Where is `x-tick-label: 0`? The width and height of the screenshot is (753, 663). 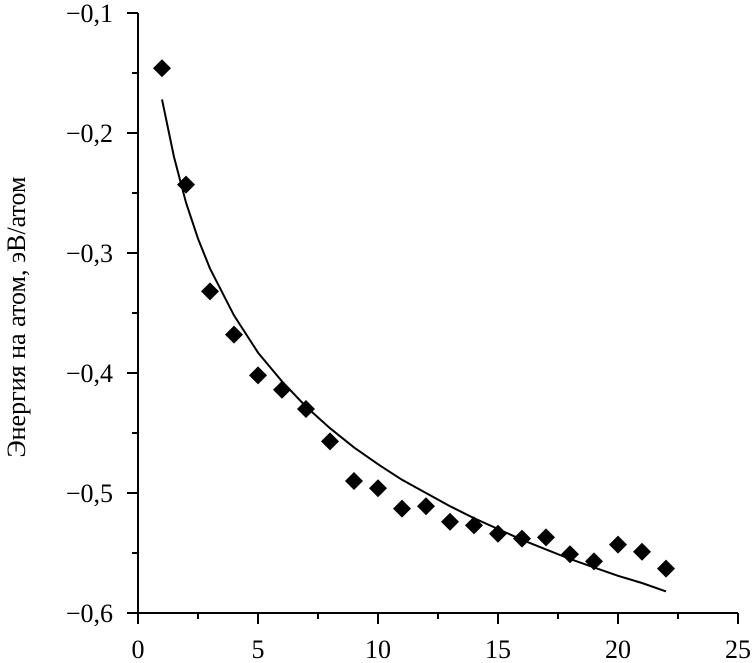 x-tick-label: 0 is located at coordinates (138, 649).